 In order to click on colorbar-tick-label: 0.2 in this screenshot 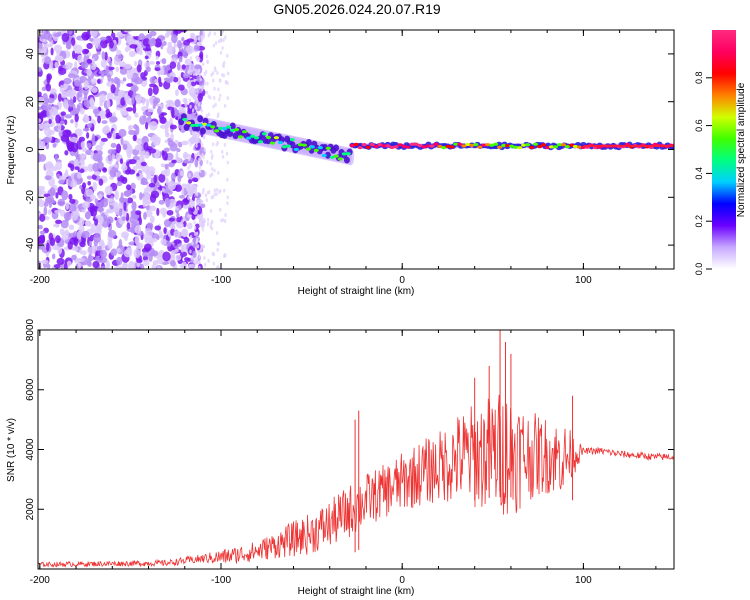, I will do `click(699, 221)`.